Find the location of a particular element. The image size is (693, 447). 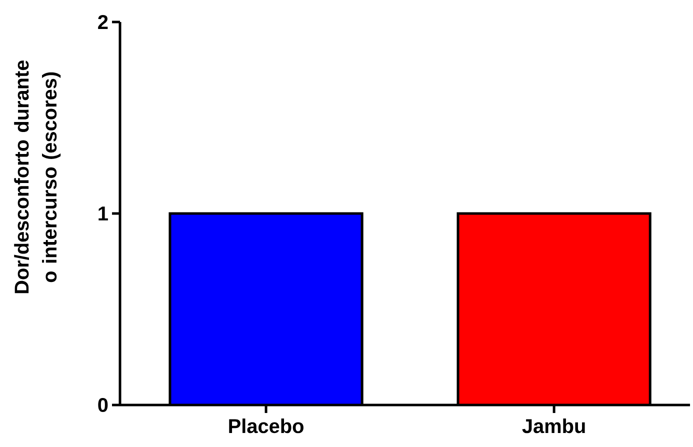

y-tick-label: 0 is located at coordinates (103, 405).